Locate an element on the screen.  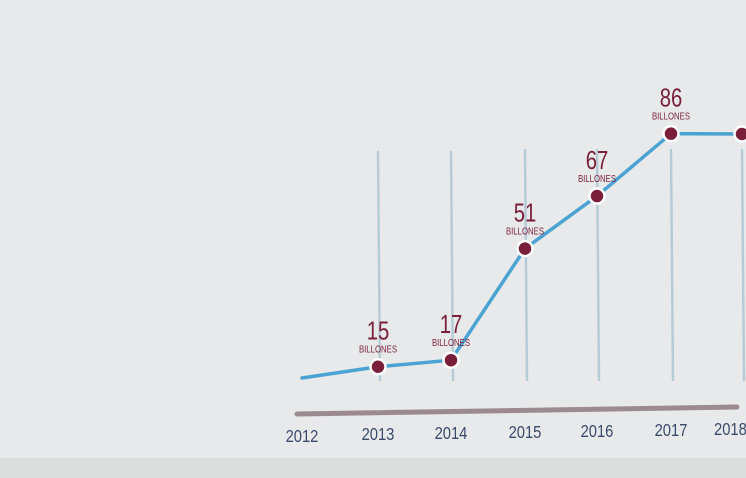
value-label-2014: 17 is located at coordinates (451, 324).